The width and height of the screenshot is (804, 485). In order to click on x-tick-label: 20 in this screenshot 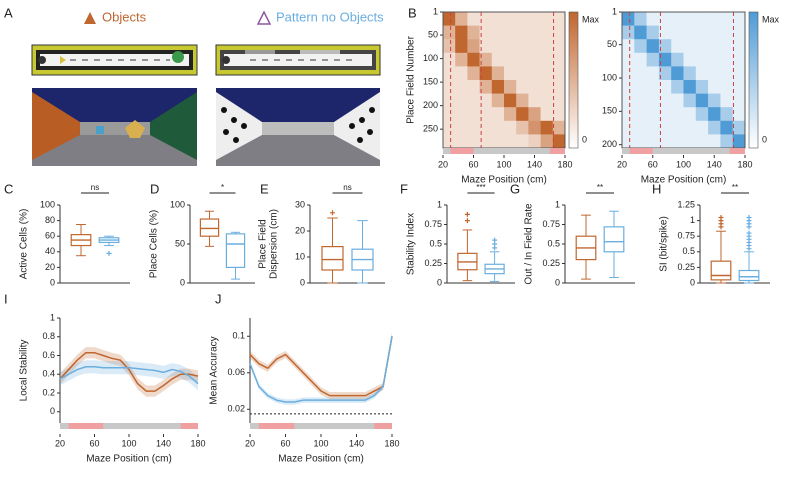, I will do `click(60, 443)`.